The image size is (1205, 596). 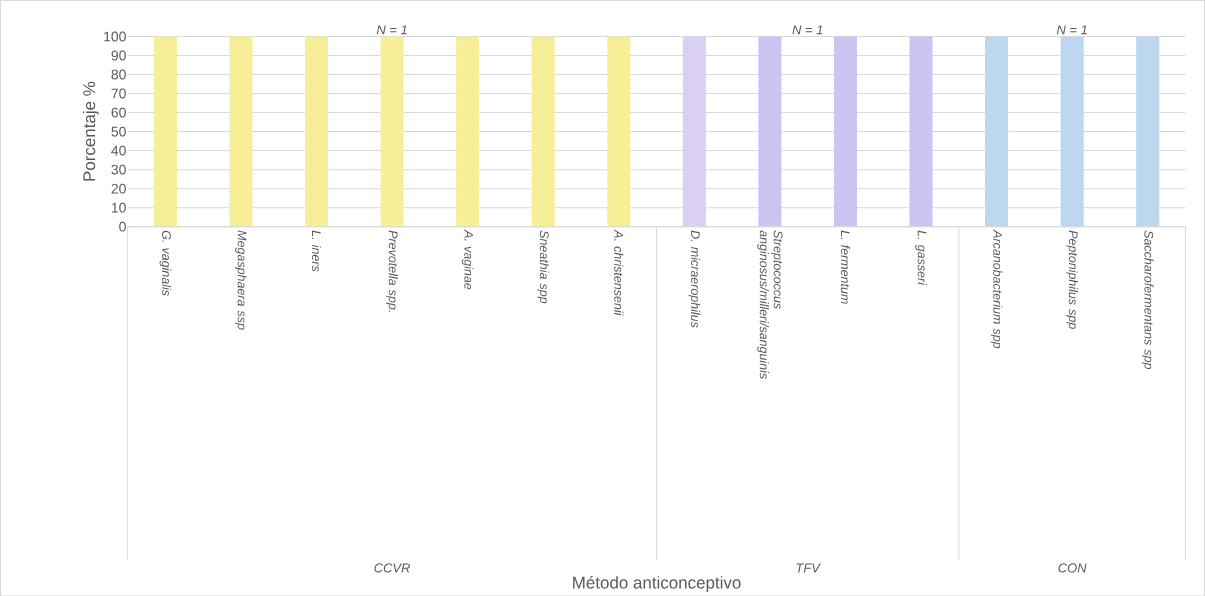 What do you see at coordinates (118, 112) in the screenshot?
I see `y-tick-label: 60` at bounding box center [118, 112].